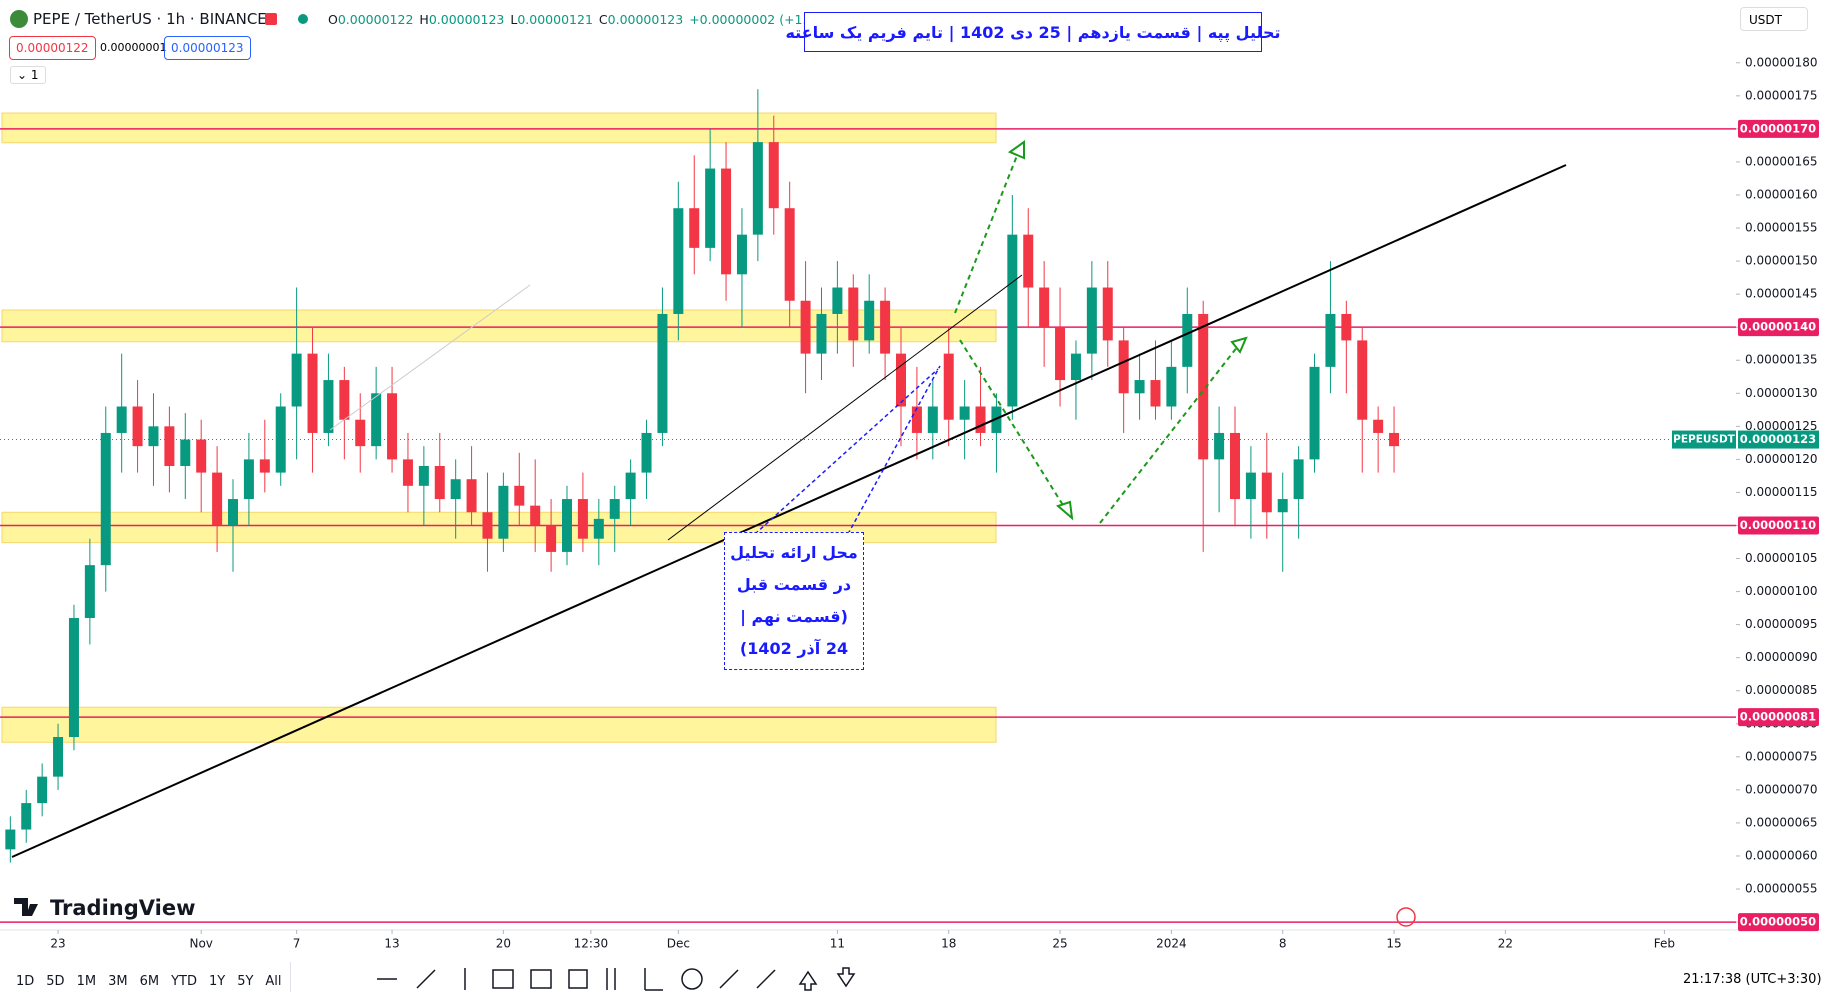 The image size is (1821, 998). I want to click on y-tick-label: 0.00000095, so click(1781, 624).